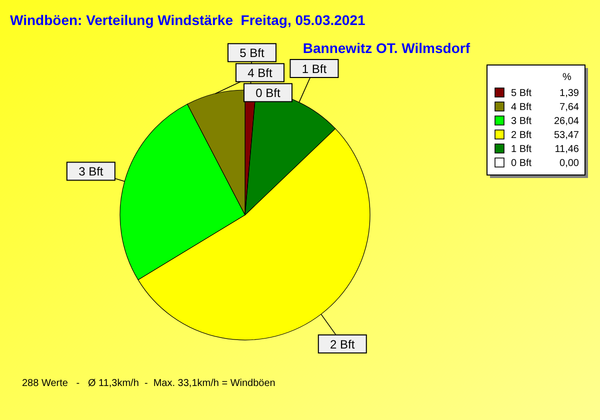 This screenshot has width=600, height=420. What do you see at coordinates (343, 344) in the screenshot?
I see `slice-label: 2 Bft` at bounding box center [343, 344].